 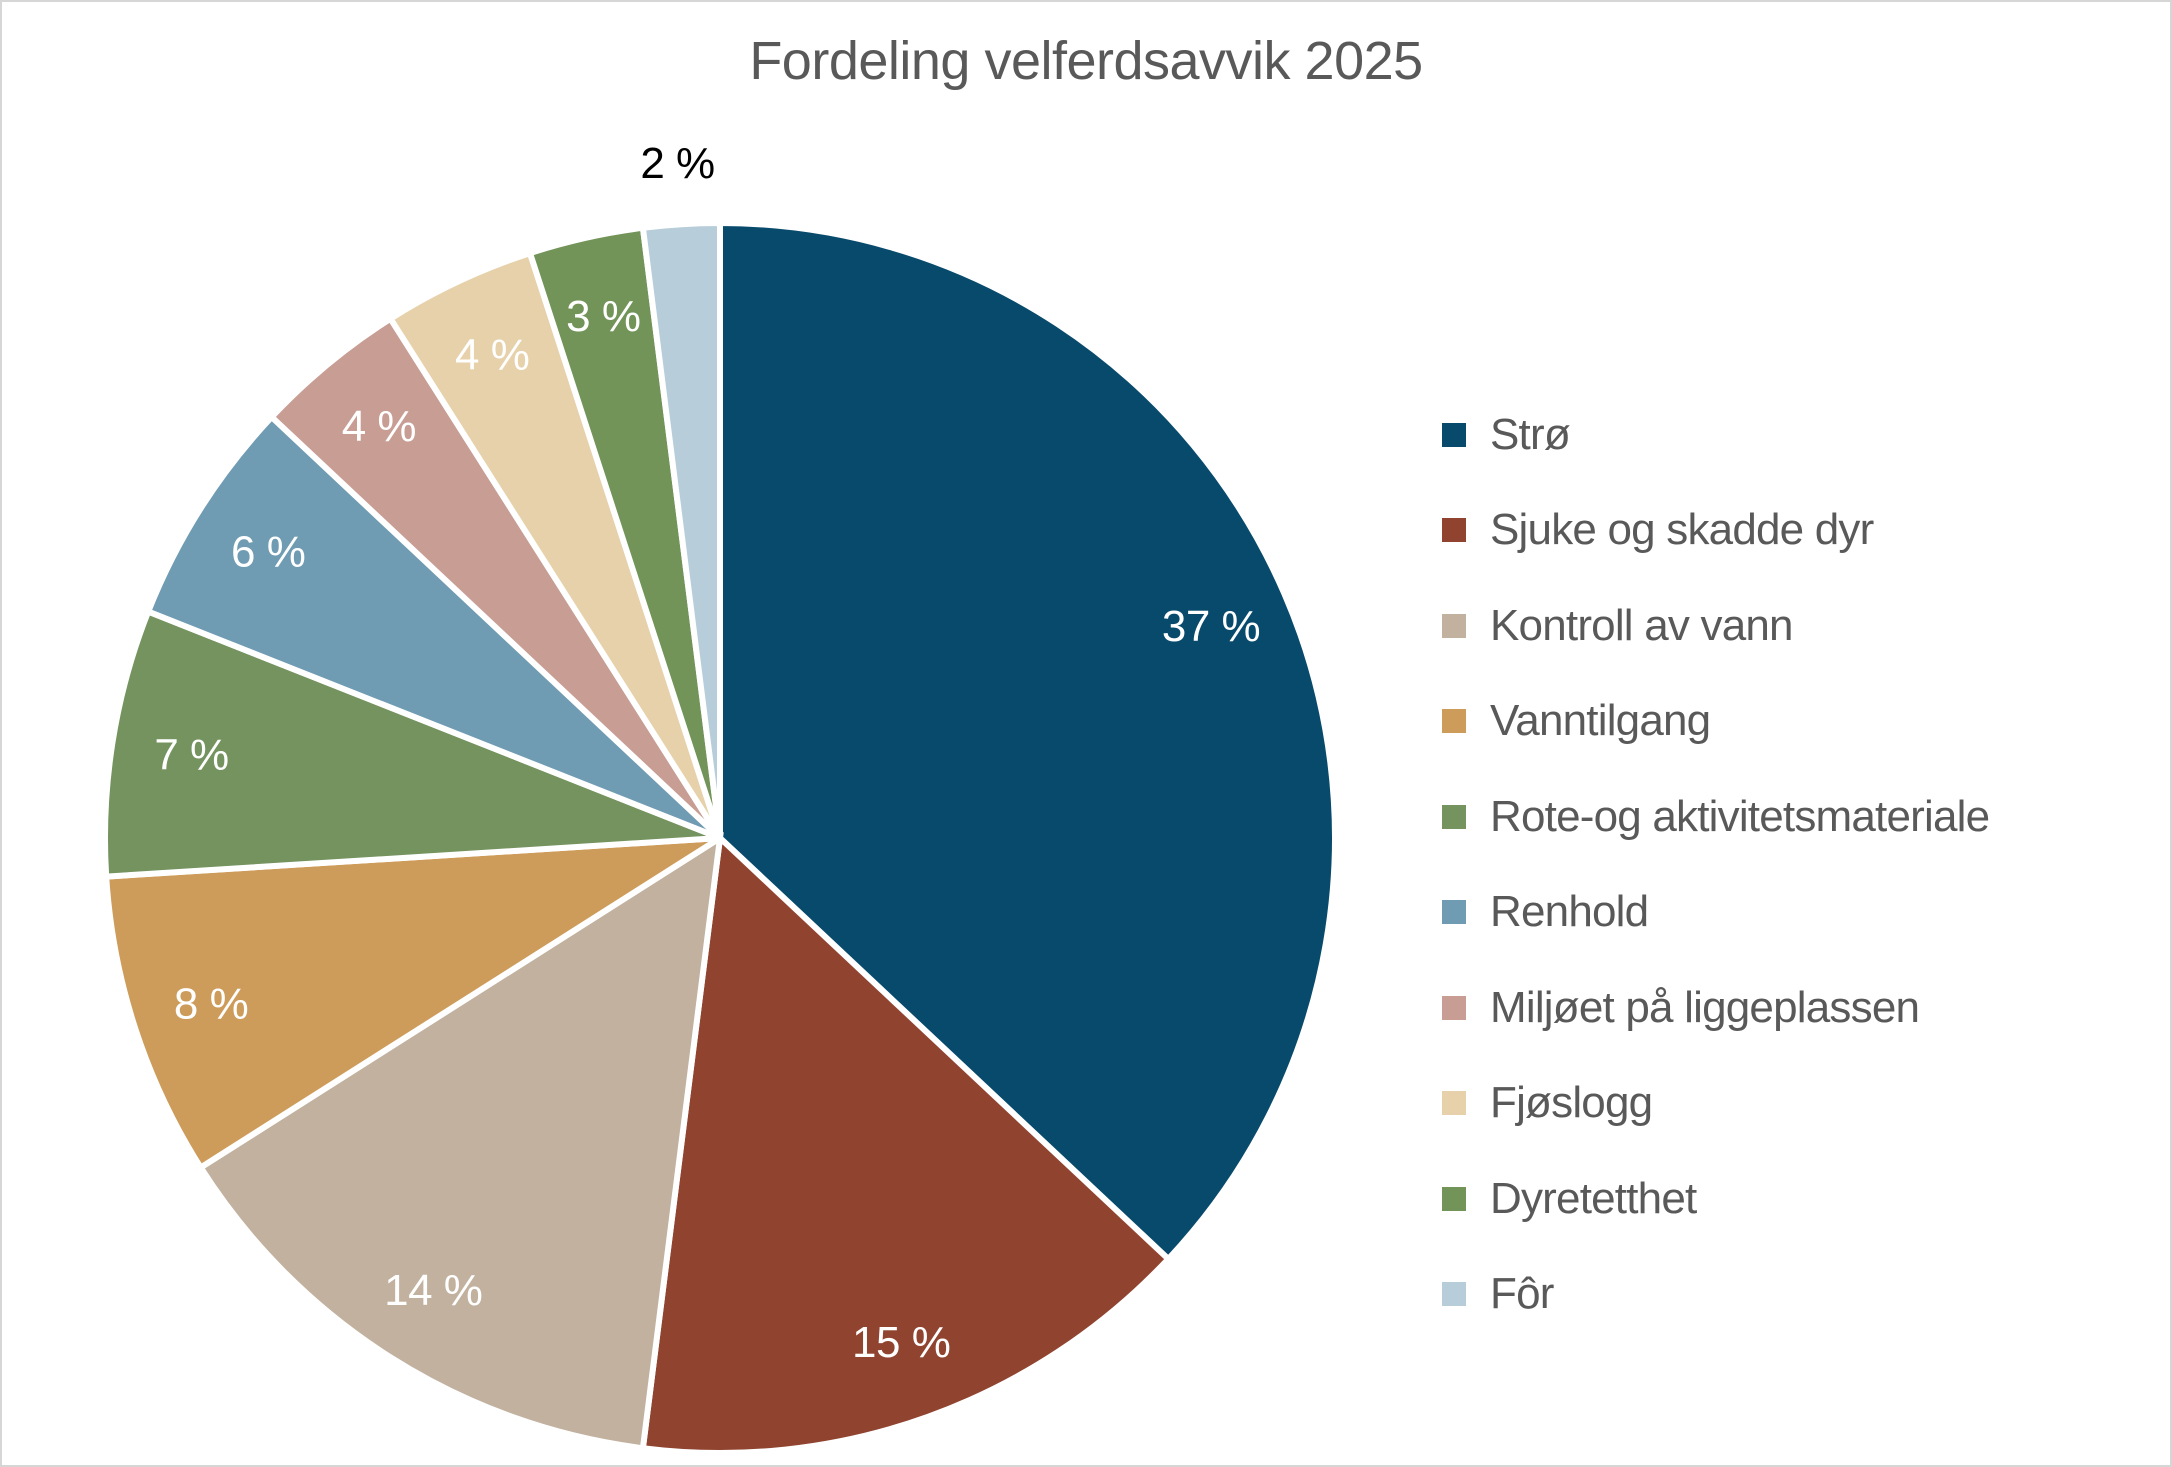 I want to click on legend-swatch-rote-og-aktivitetsmateriale, so click(x=1454, y=816).